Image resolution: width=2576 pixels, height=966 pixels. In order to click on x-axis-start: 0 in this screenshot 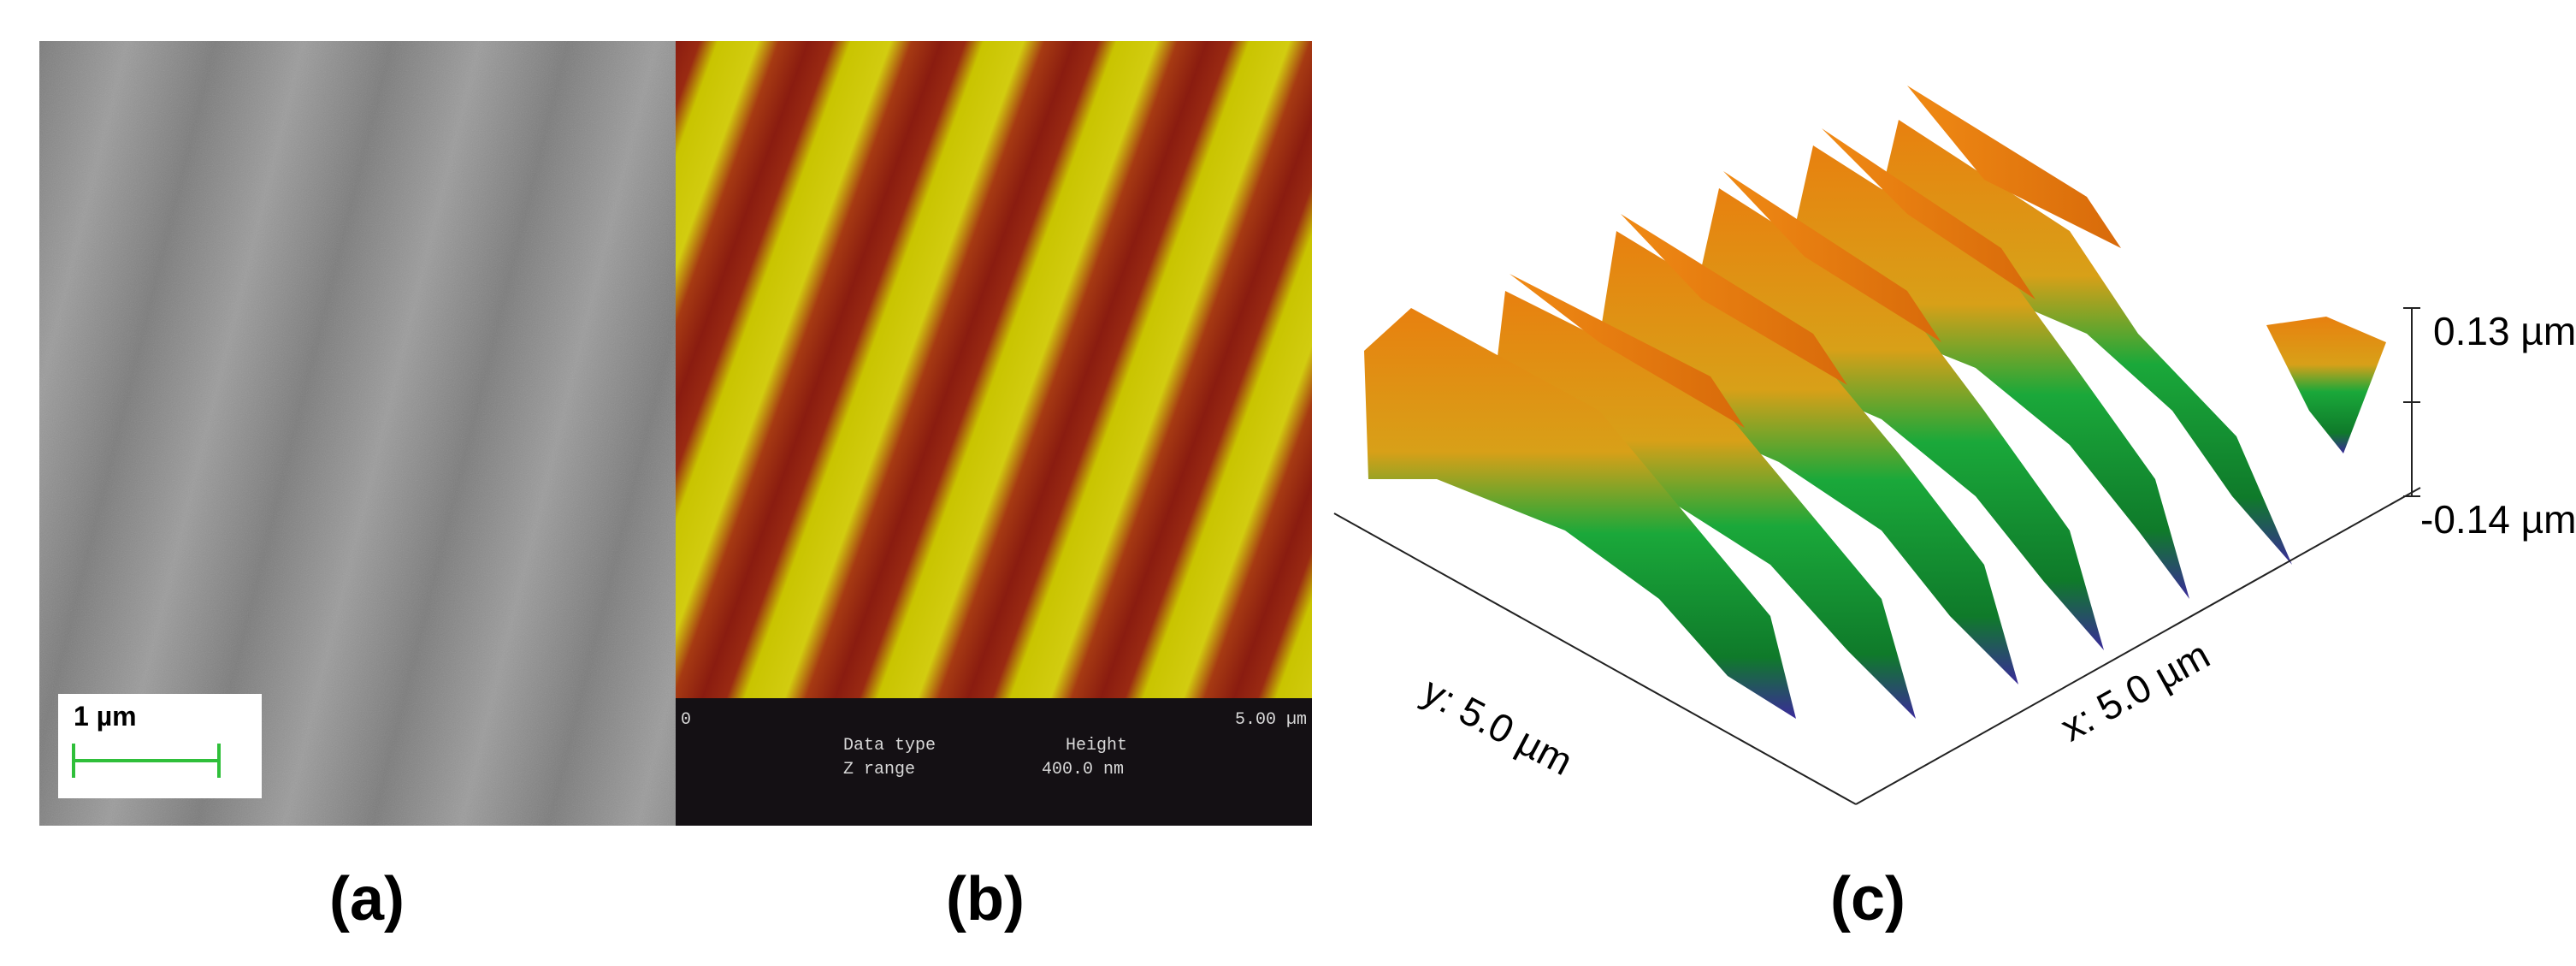, I will do `click(686, 720)`.